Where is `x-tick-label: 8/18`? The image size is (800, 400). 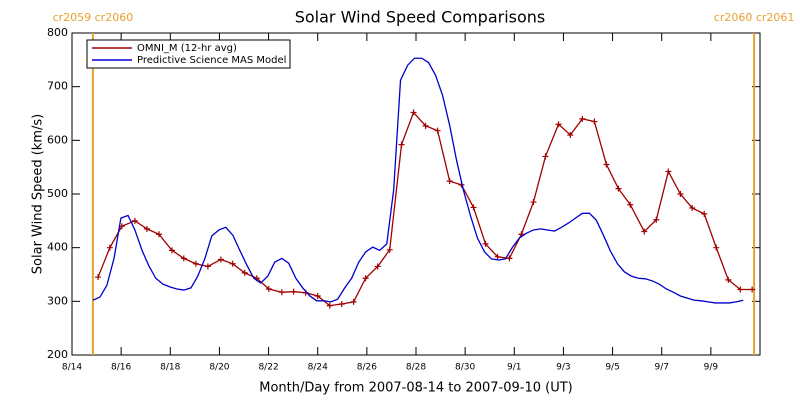 x-tick-label: 8/18 is located at coordinates (170, 368).